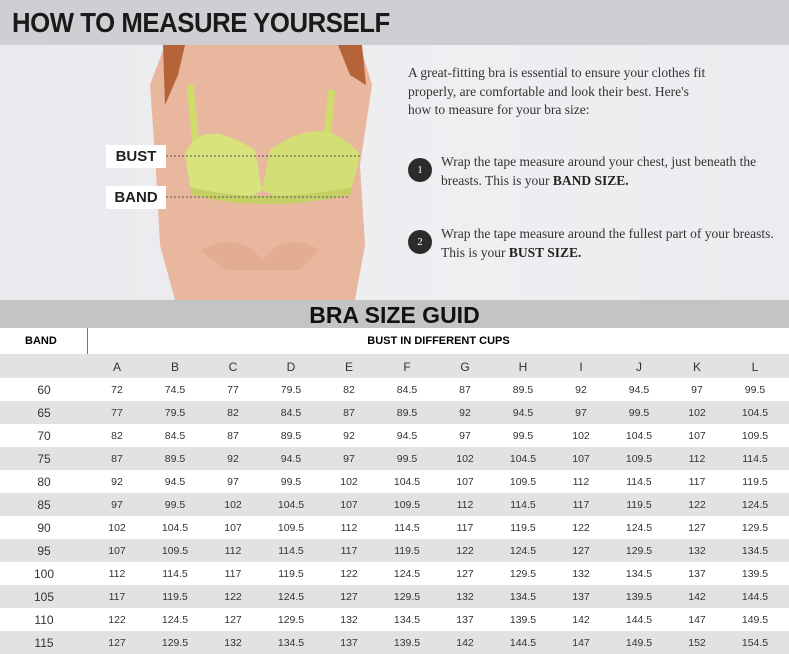 This screenshot has width=789, height=654. Describe the element at coordinates (755, 642) in the screenshot. I see `bust-cell: 154.5` at that location.